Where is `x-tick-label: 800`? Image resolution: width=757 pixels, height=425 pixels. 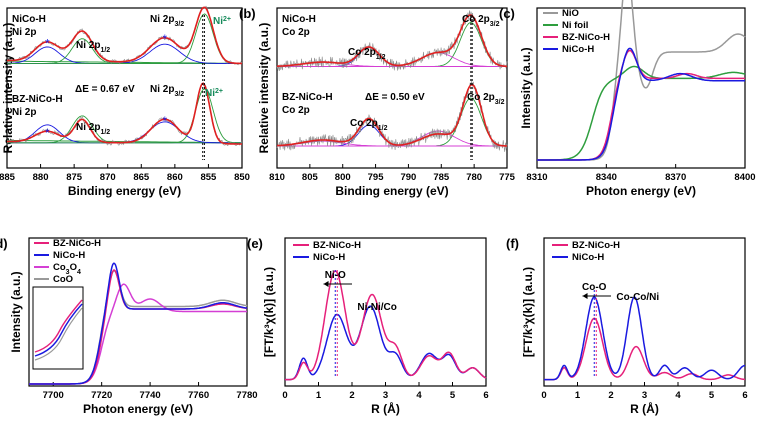 x-tick-label: 800 is located at coordinates (343, 177).